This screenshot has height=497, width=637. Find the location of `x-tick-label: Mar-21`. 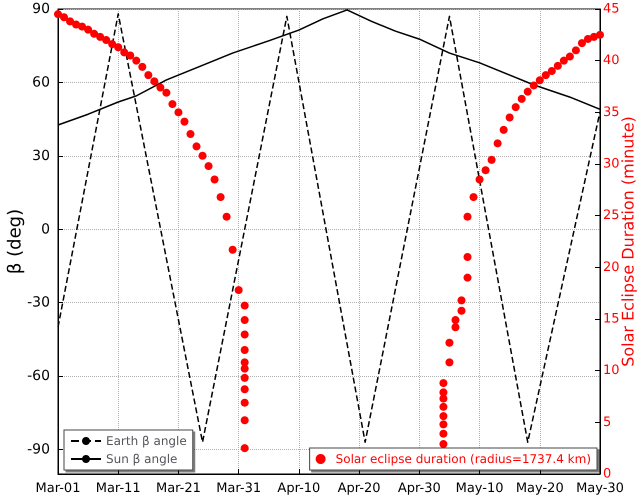

x-tick-label: Mar-21 is located at coordinates (178, 488).